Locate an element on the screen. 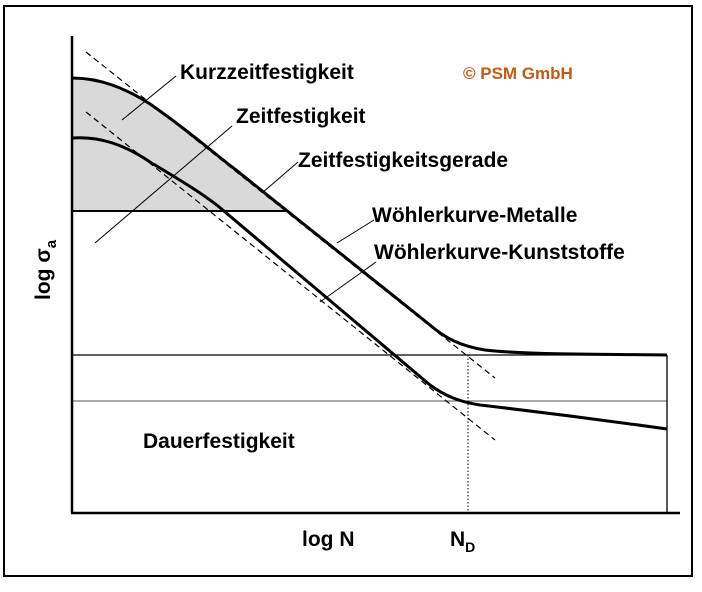 This screenshot has height=592, width=702. leader-kunststoffe is located at coordinates (348, 282).